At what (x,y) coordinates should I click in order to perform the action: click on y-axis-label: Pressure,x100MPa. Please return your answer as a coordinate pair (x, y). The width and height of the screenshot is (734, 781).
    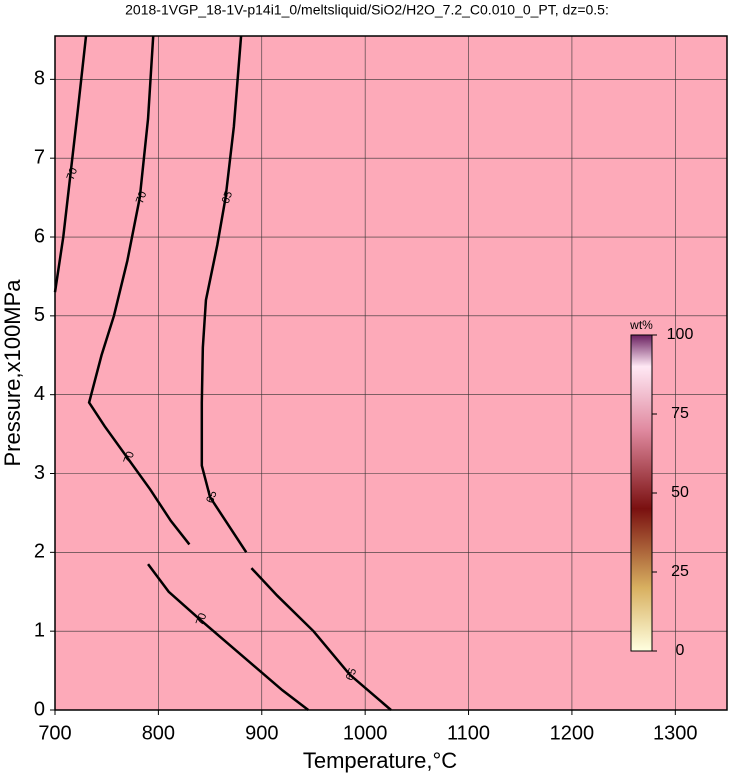
    Looking at the image, I should click on (12, 373).